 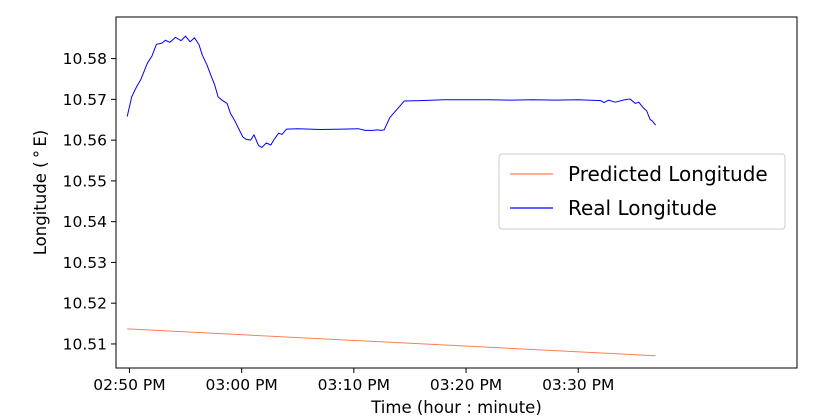 I want to click on x-axis: 02:50 PM 03:00 PM 03:10 PM 03:20 PM 03:30 PM, so click(x=353, y=381).